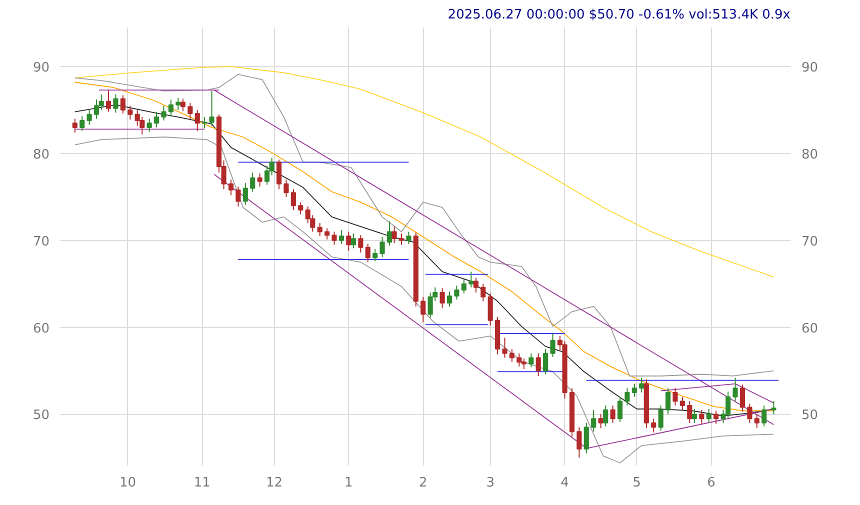 Image resolution: width=860 pixels, height=505 pixels. Describe the element at coordinates (810, 242) in the screenshot. I see `y2-tick-label: 70` at that location.